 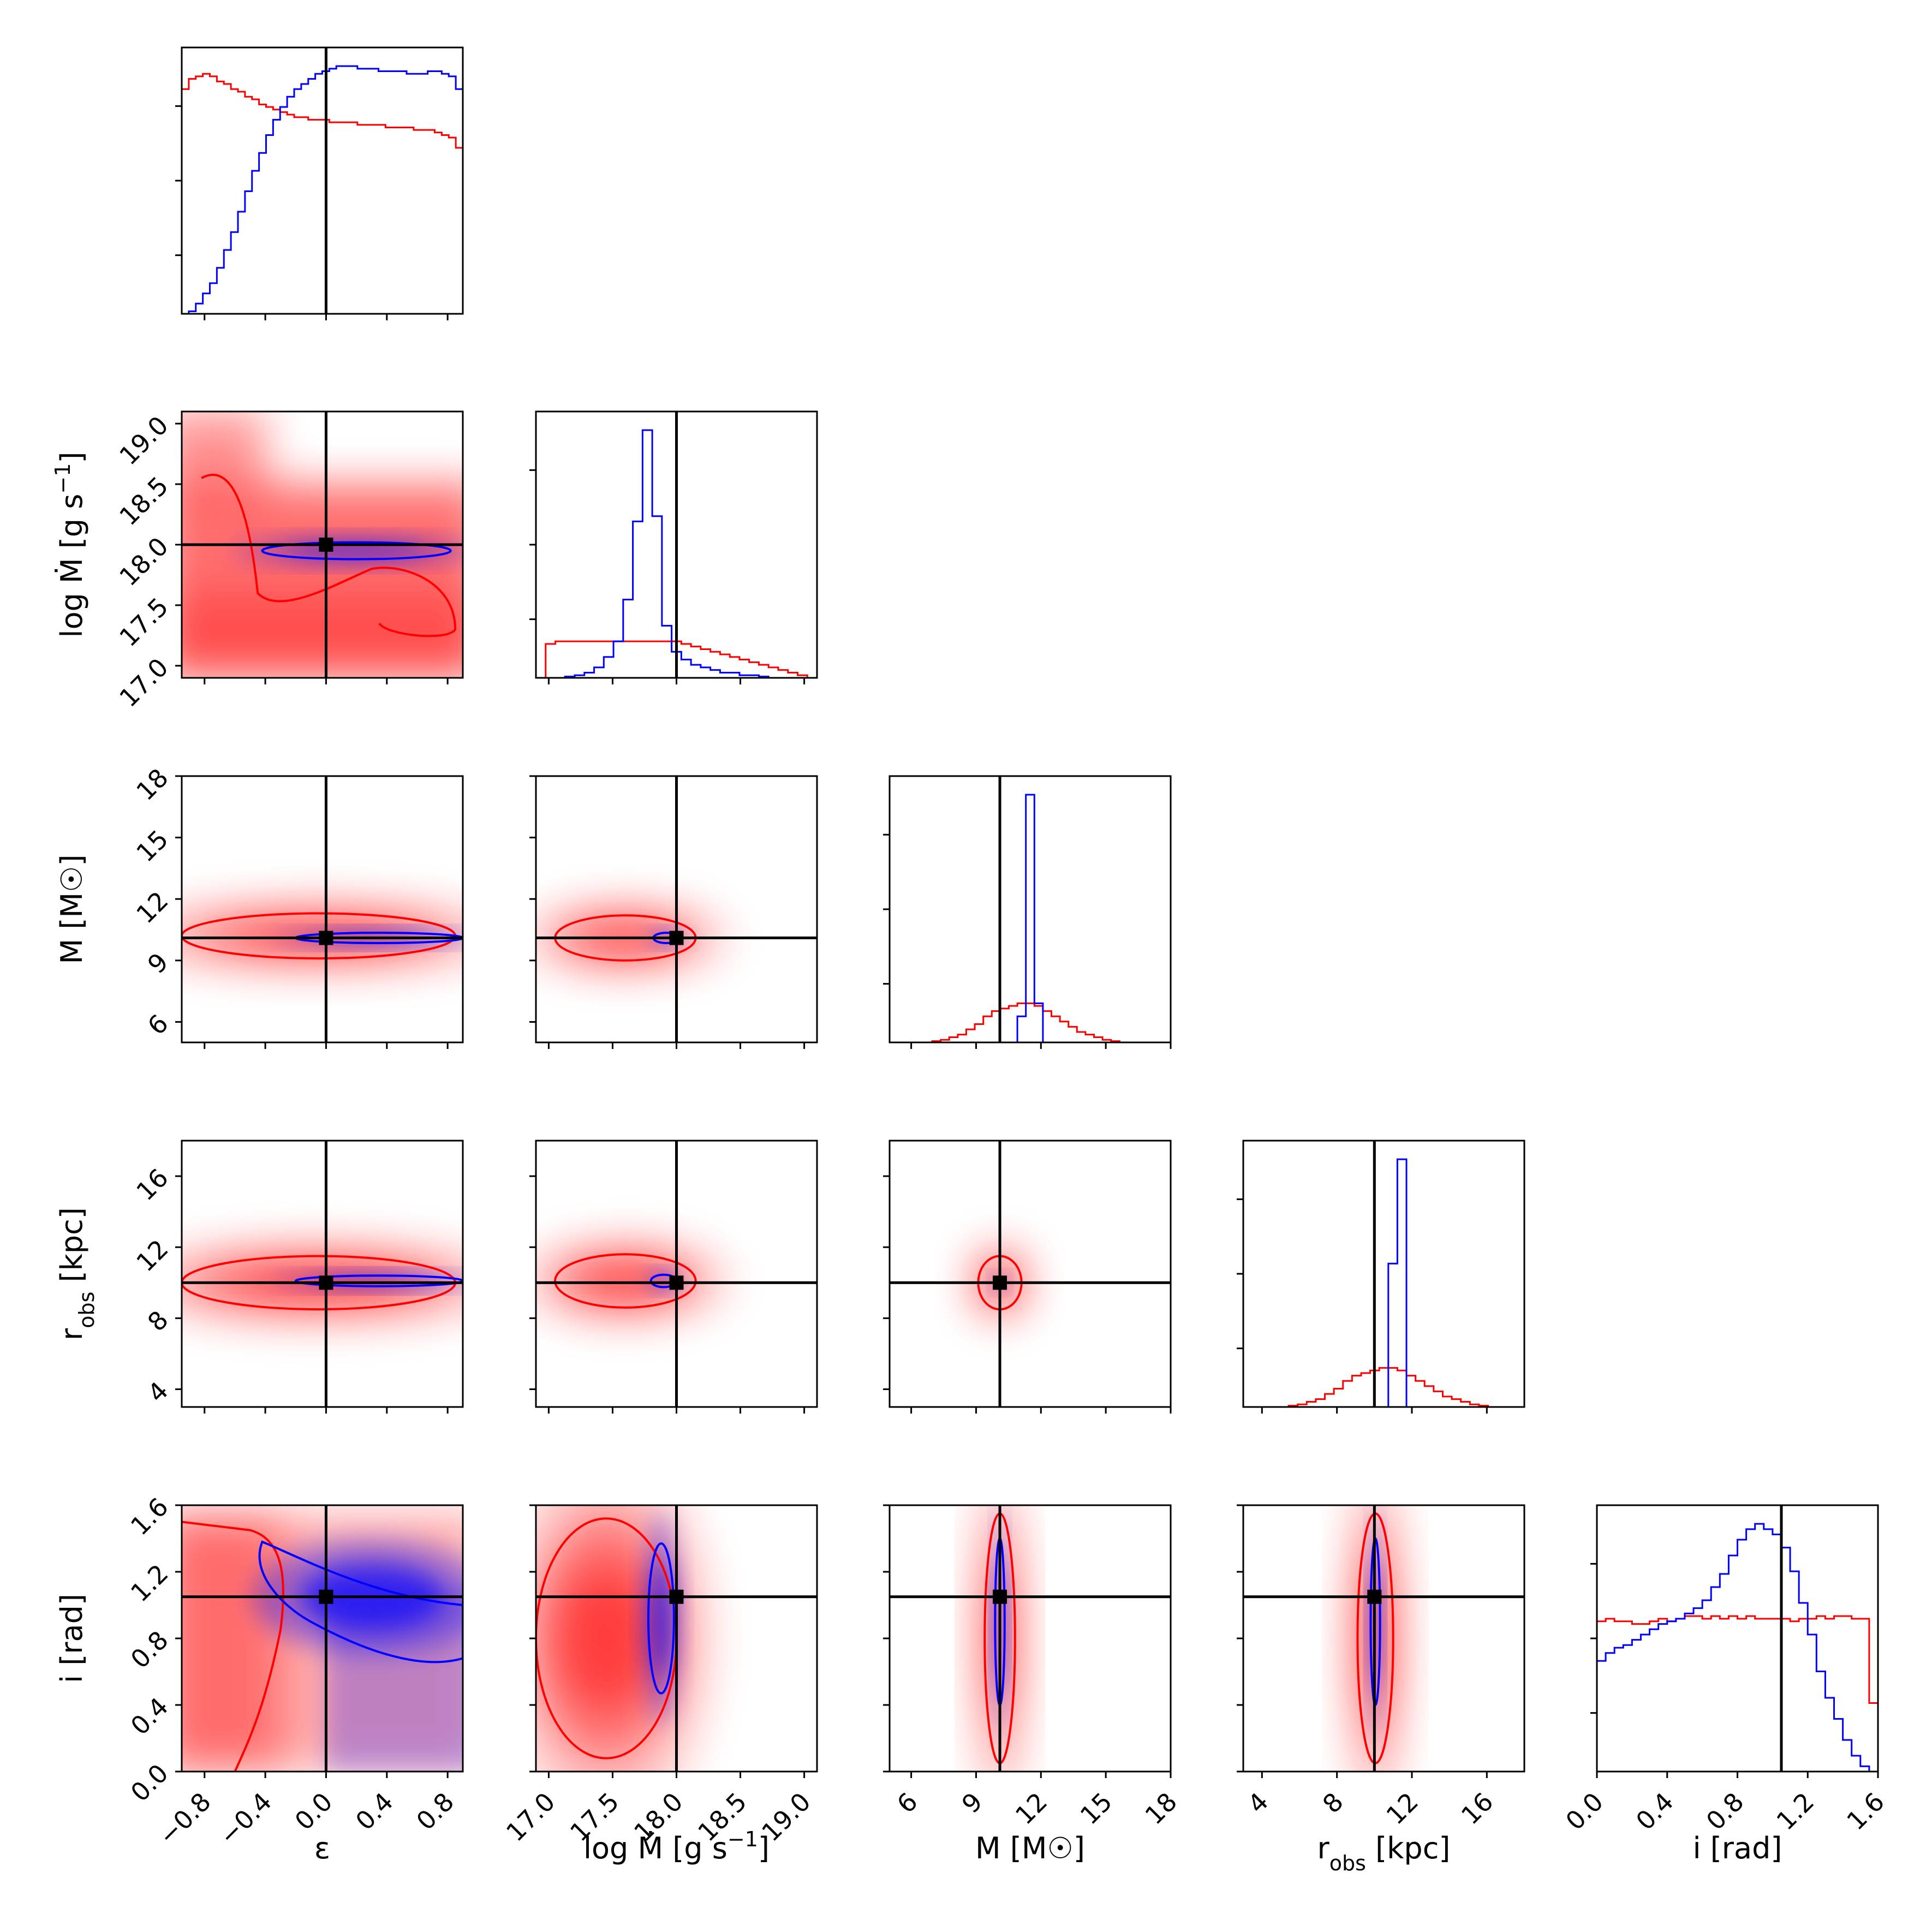 What do you see at coordinates (676, 1638) in the screenshot?
I see `panel-logMdot-vs-i` at bounding box center [676, 1638].